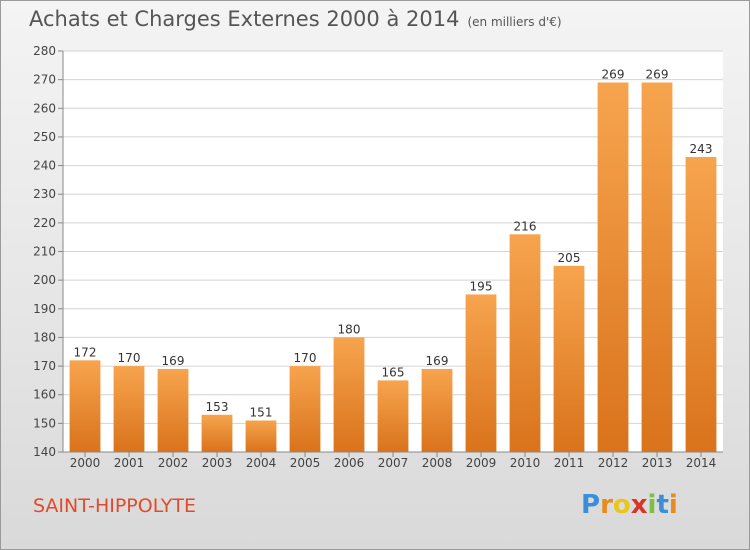  Describe the element at coordinates (305, 463) in the screenshot. I see `x-tick-label: 2005` at that location.